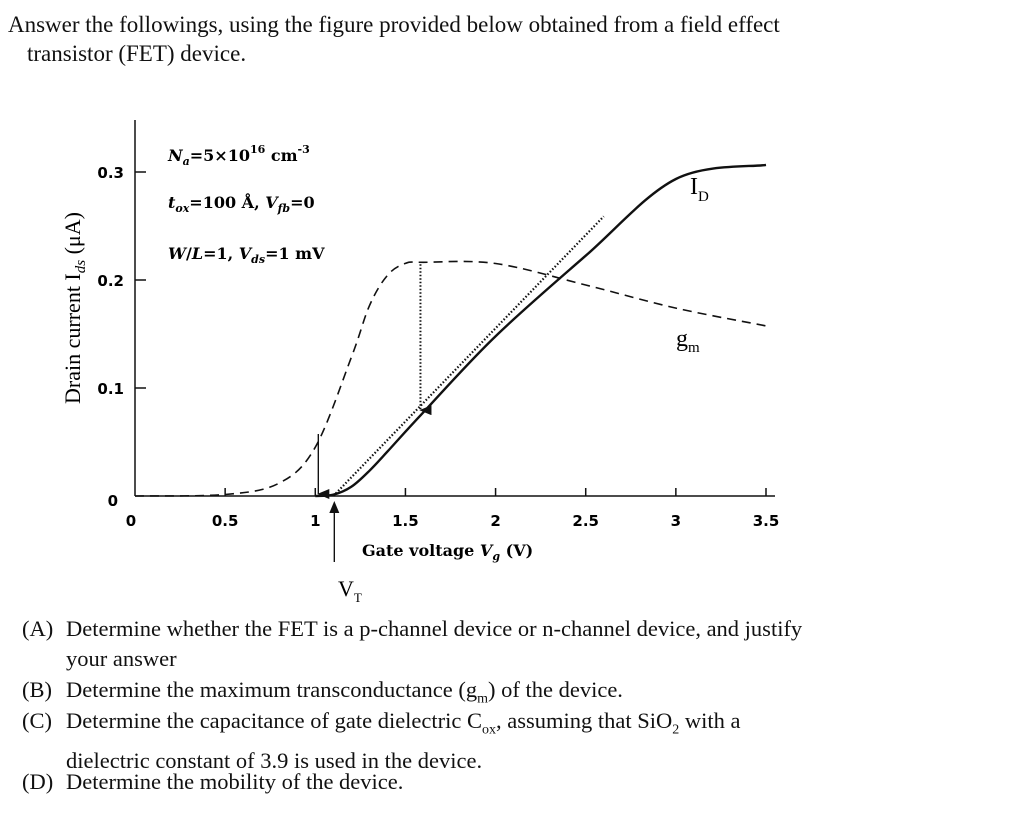 The image size is (1012, 815). I want to click on intro-line-2: transistor (FET) device., so click(137, 53).